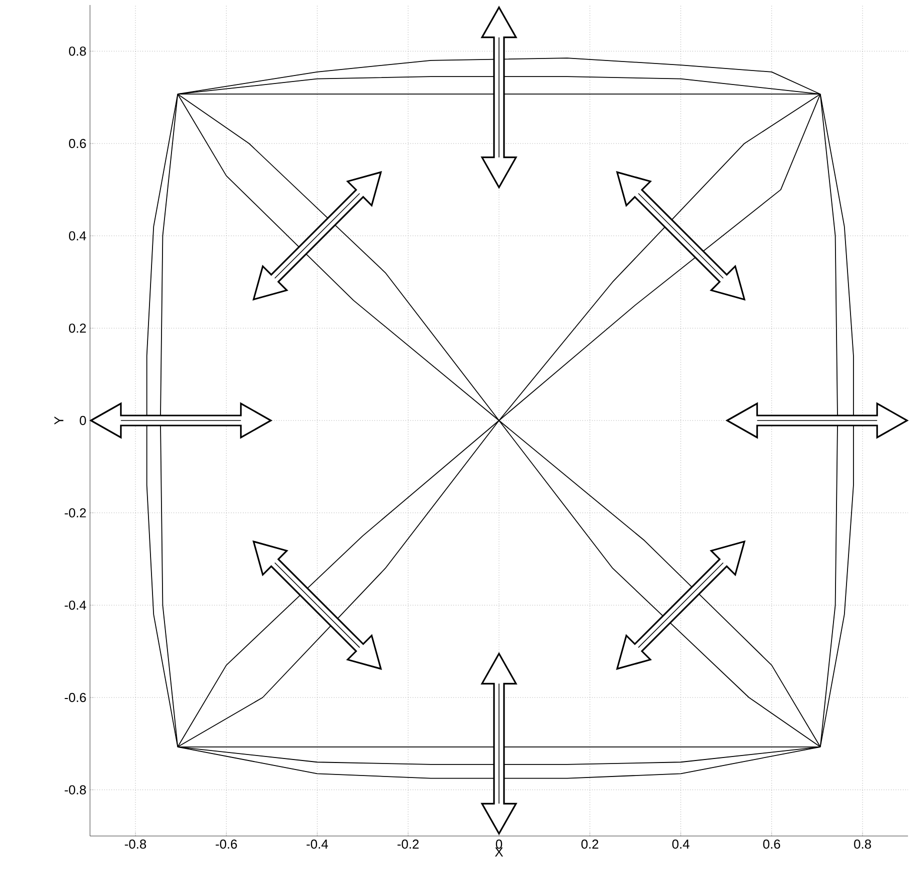  I want to click on x-tick-label: 0.4, so click(681, 844).